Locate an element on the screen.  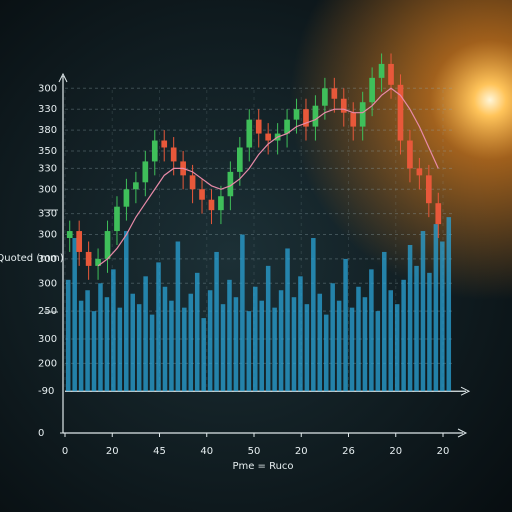
x-tick-label: 40 is located at coordinates (206, 451).